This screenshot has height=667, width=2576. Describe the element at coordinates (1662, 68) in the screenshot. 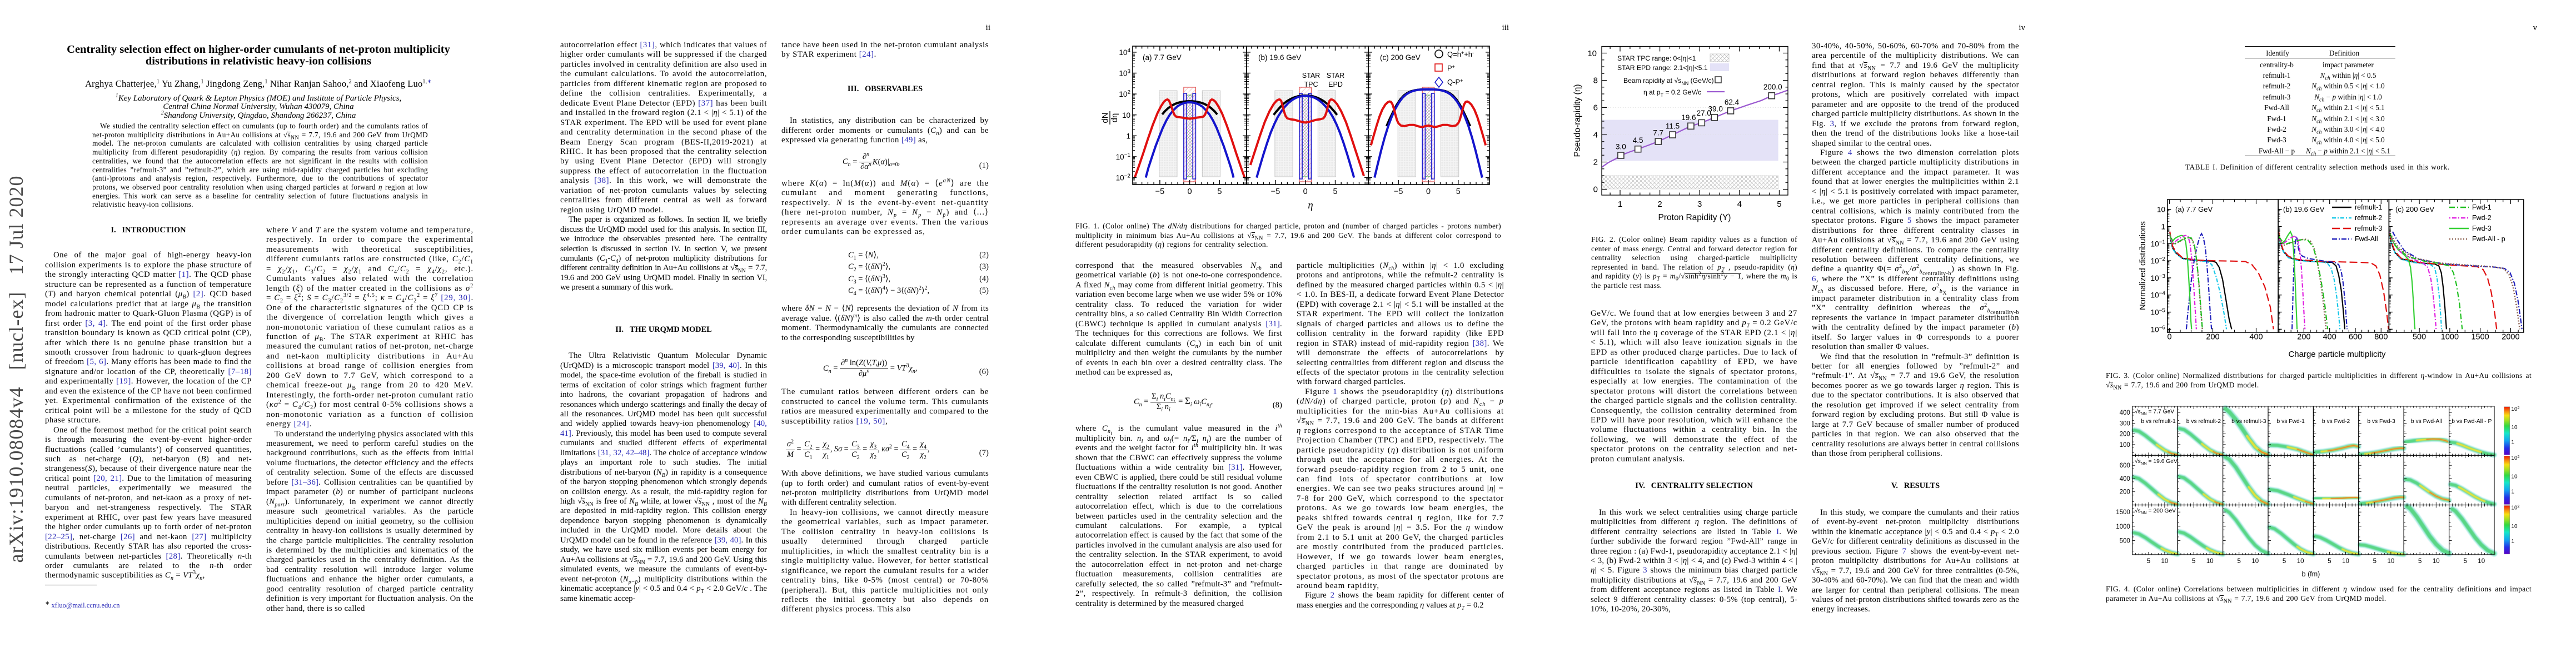

I see `svg-text: STAR EPD range: 2.1<|η|<5.1` at that location.